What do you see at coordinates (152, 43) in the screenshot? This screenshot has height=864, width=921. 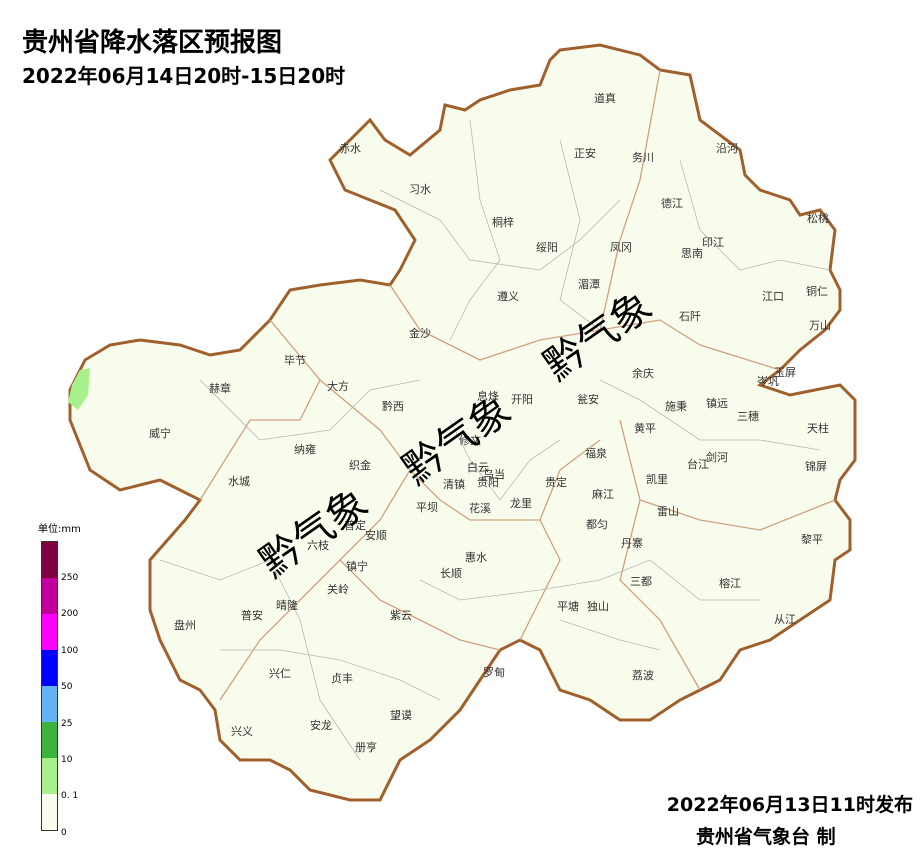 I see `map-title: 贵州省降水落区预报图` at bounding box center [152, 43].